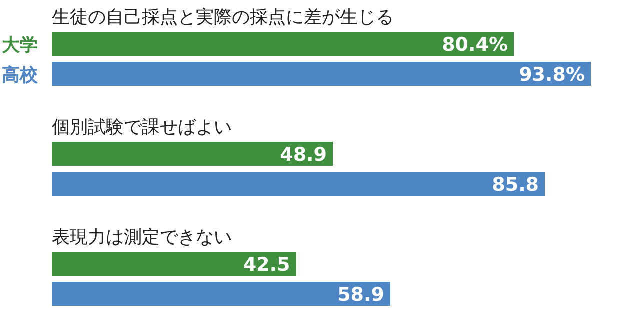 This screenshot has height=335, width=640. Describe the element at coordinates (142, 127) in the screenshot. I see `y-tick-label: 個別試験で課せばよい` at that location.